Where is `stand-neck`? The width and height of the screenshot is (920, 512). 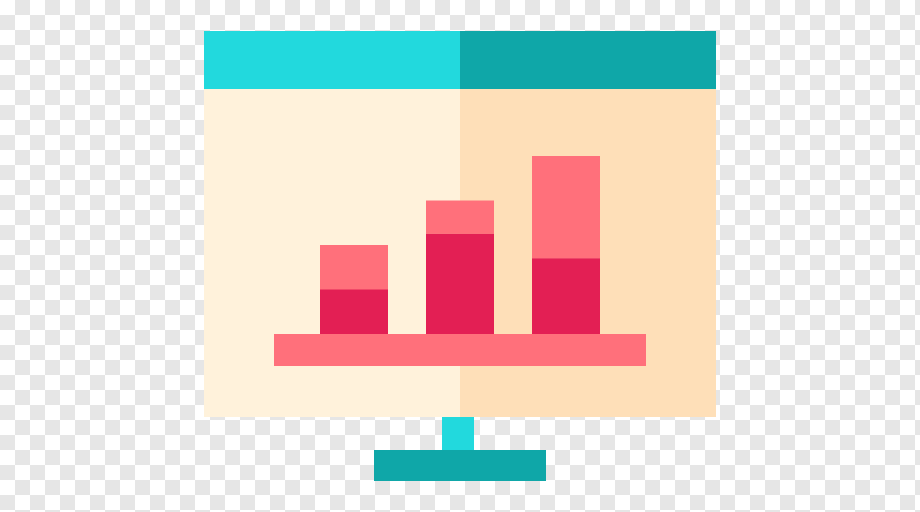 stand-neck is located at coordinates (458, 433).